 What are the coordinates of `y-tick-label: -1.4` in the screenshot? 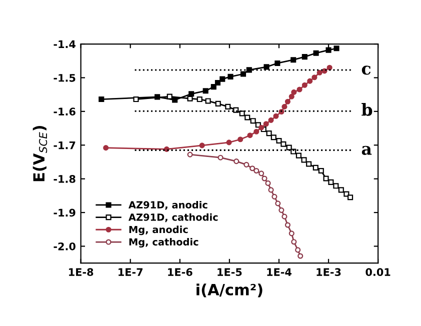 It's located at (65, 44).